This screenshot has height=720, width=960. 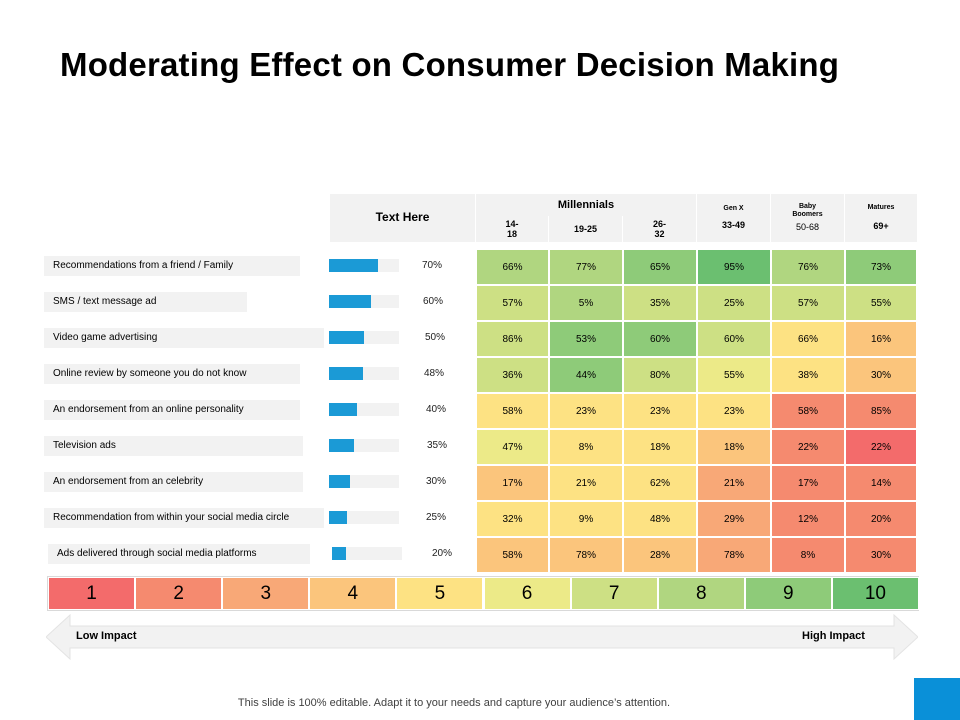 I want to click on header-millennials-label: Millennials, so click(x=586, y=204).